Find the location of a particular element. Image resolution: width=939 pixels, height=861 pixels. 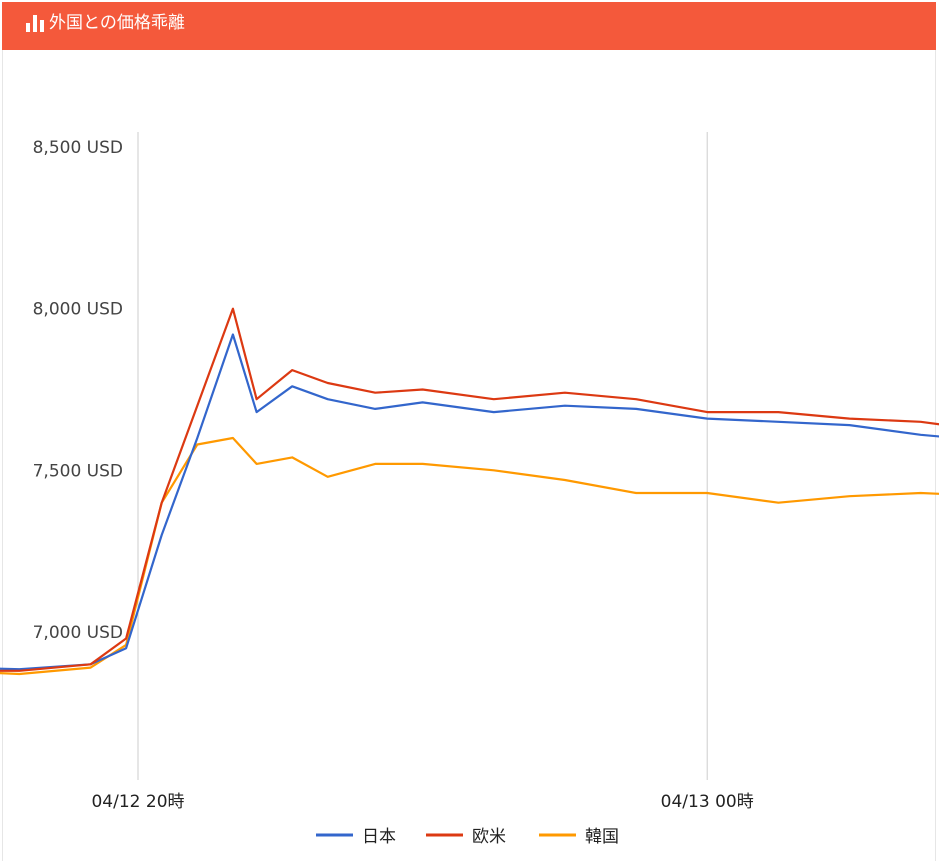

y-tick-label: 7,000 USD is located at coordinates (78, 633).